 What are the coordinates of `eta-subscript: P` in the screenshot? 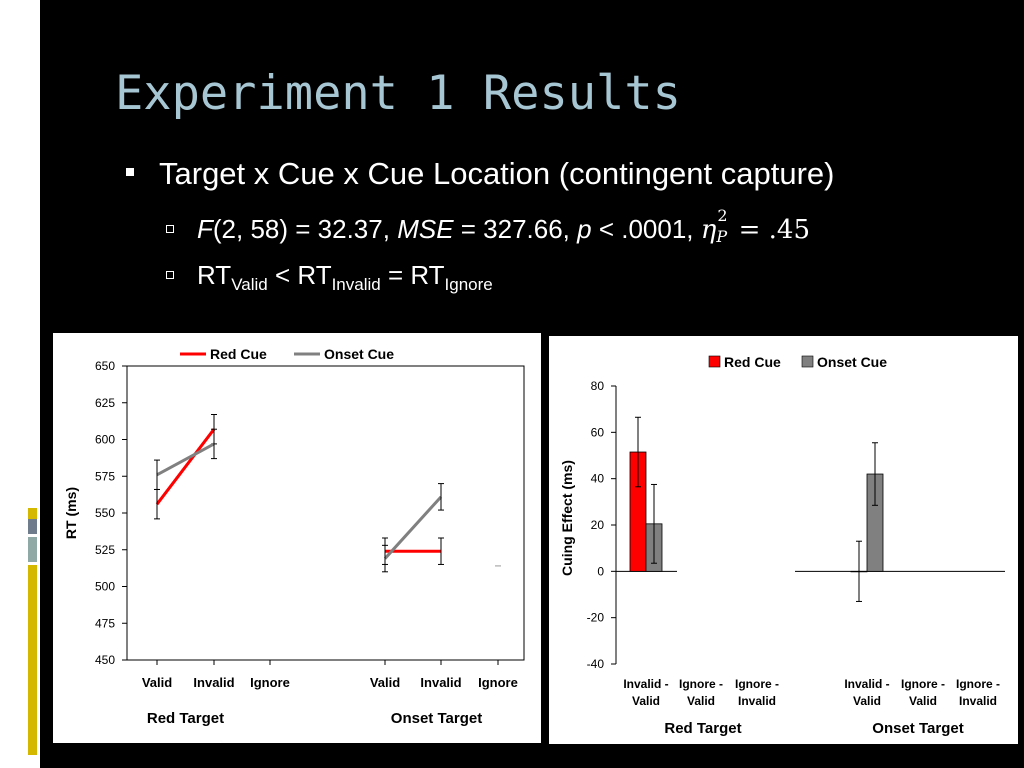 It's located at (722, 236).